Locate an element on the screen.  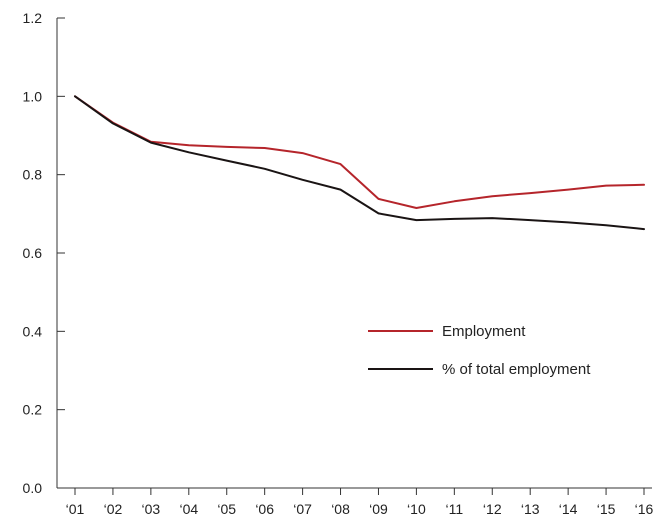
legend-label: % of total employment is located at coordinates (516, 369).